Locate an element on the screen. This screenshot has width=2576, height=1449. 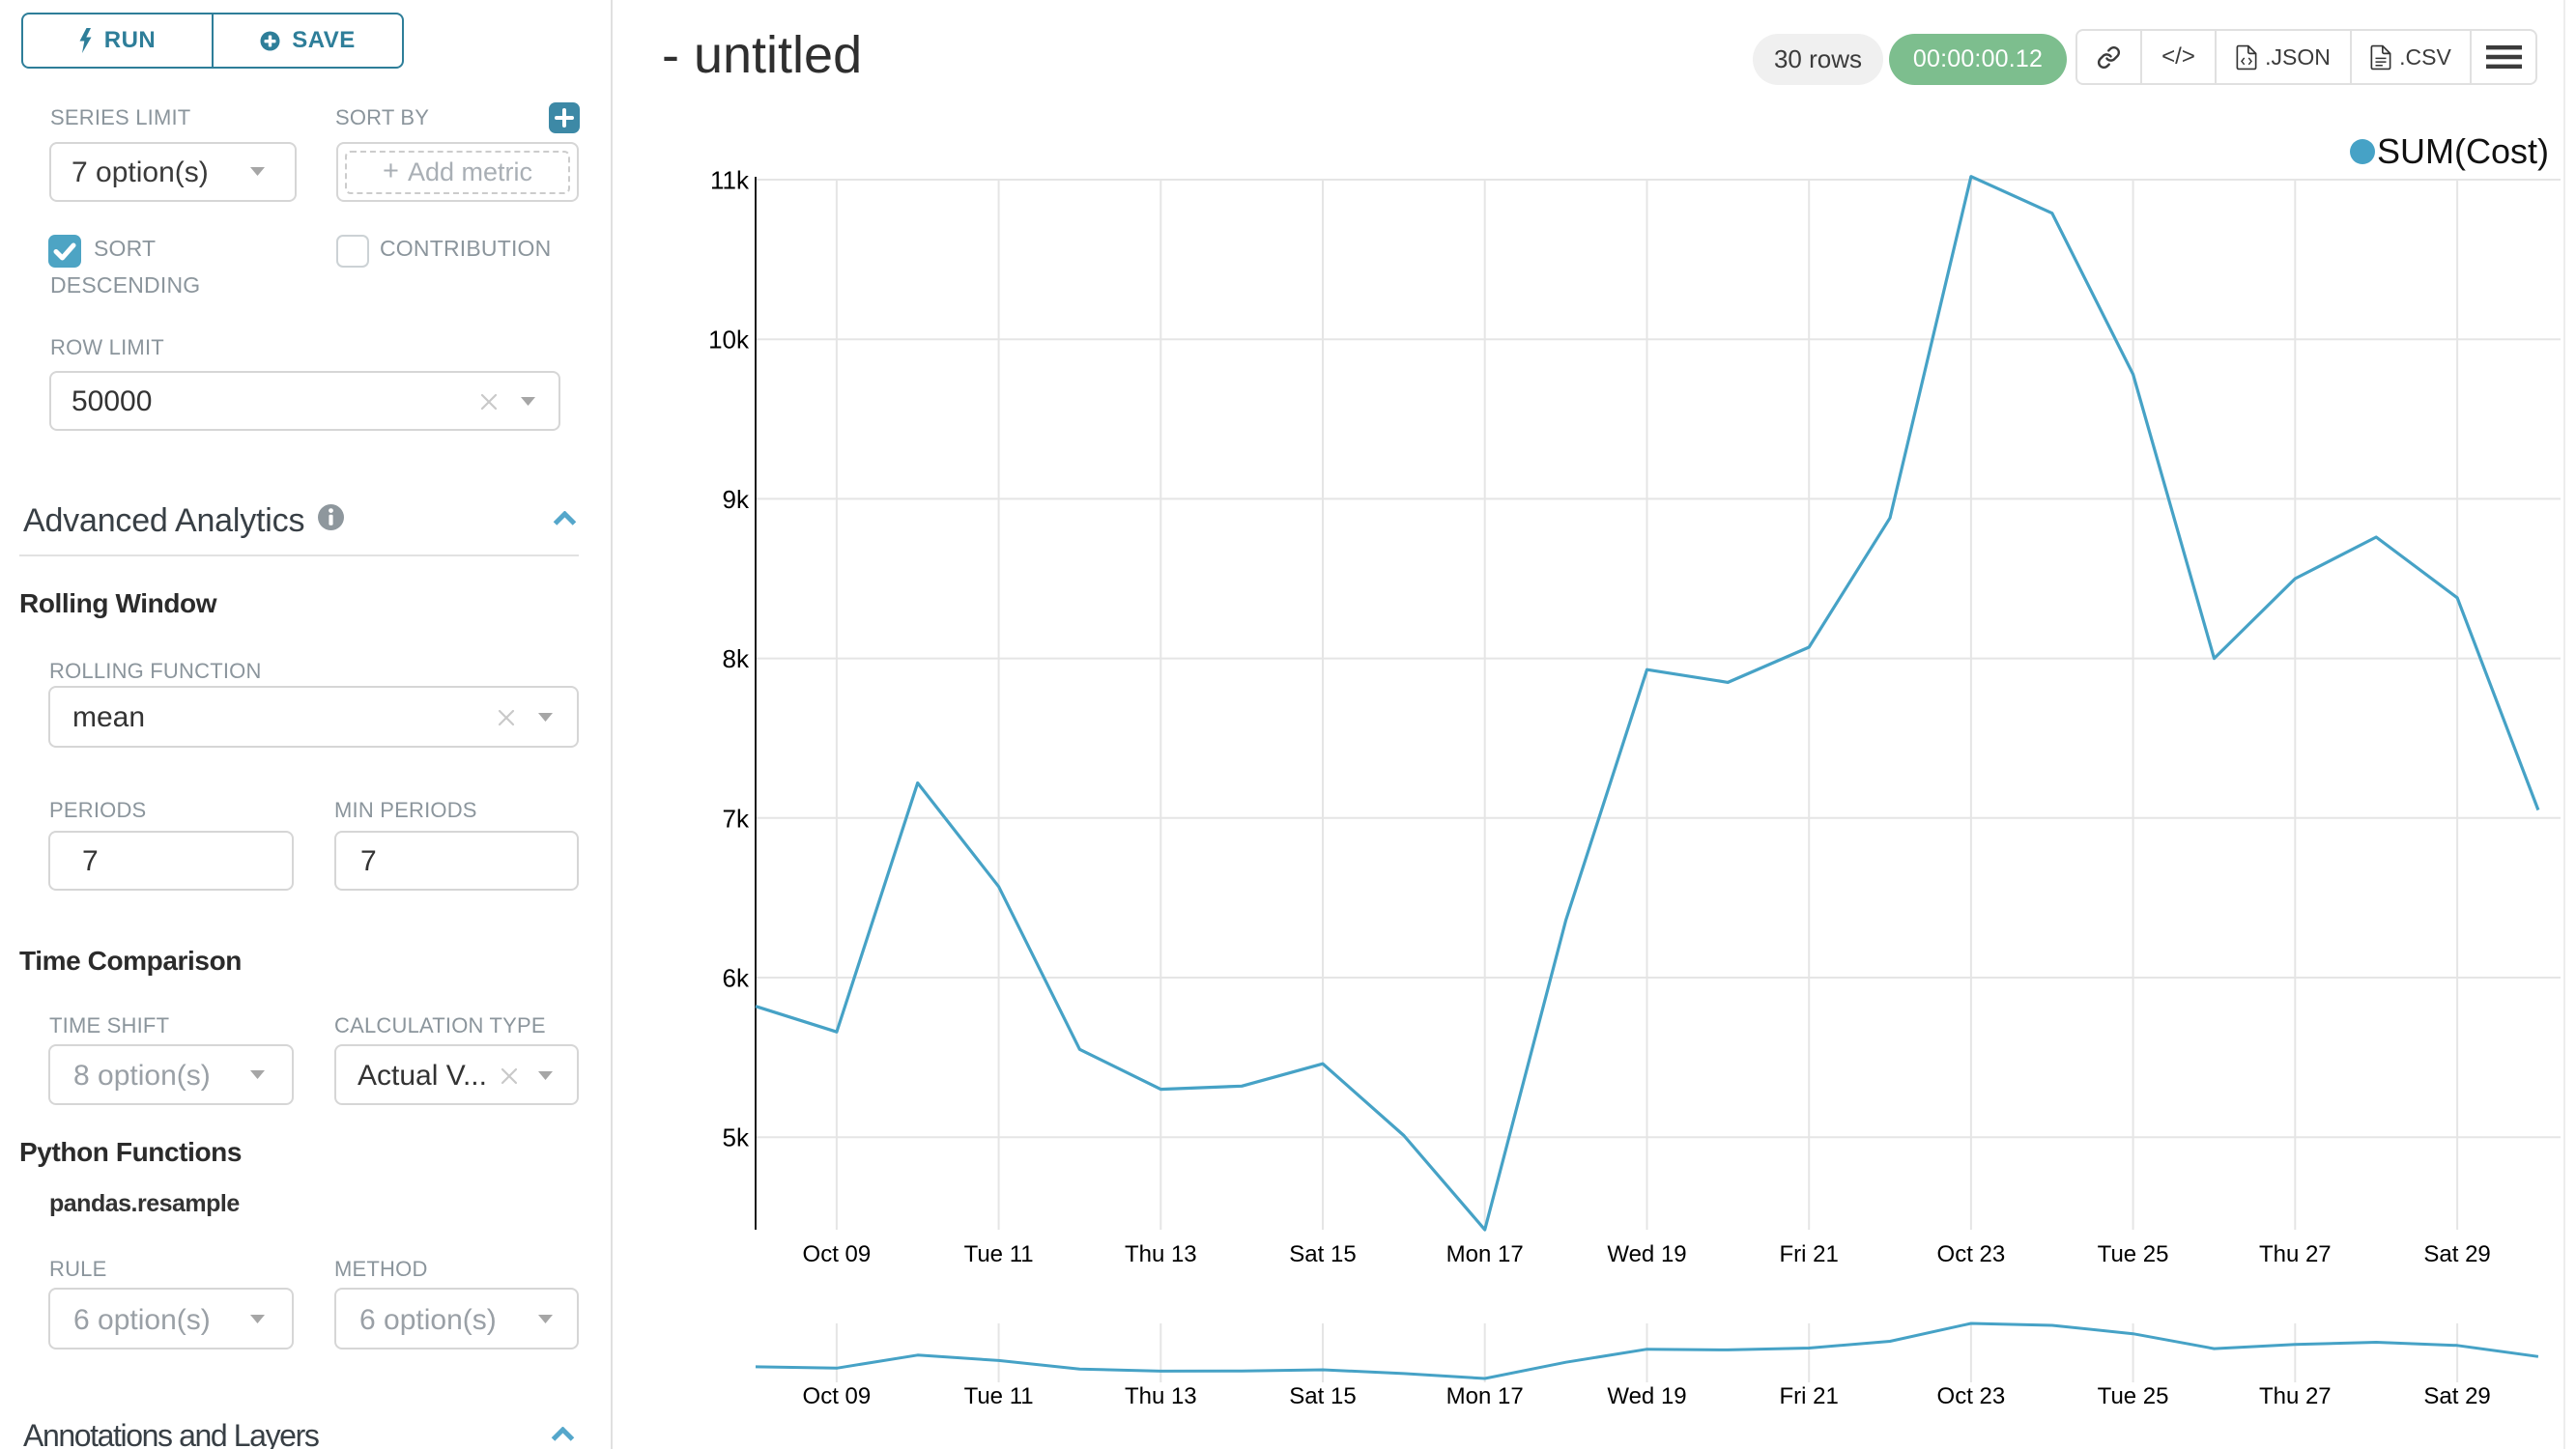
svg-text: 9k is located at coordinates (737, 499).